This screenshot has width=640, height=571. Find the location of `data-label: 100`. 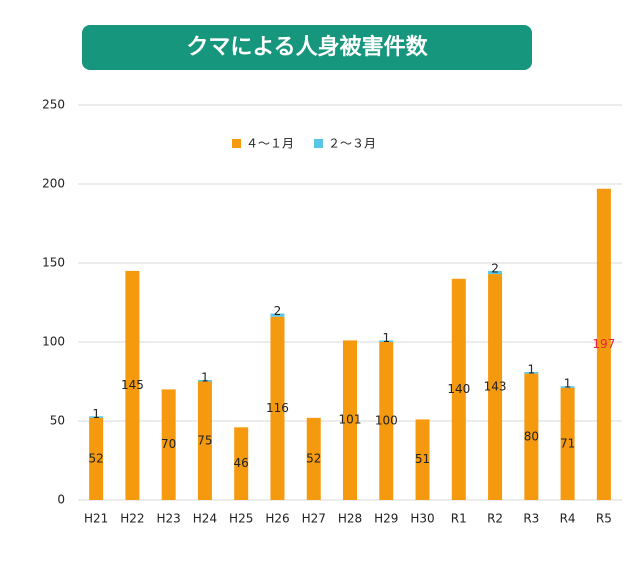

data-label: 100 is located at coordinates (386, 421).